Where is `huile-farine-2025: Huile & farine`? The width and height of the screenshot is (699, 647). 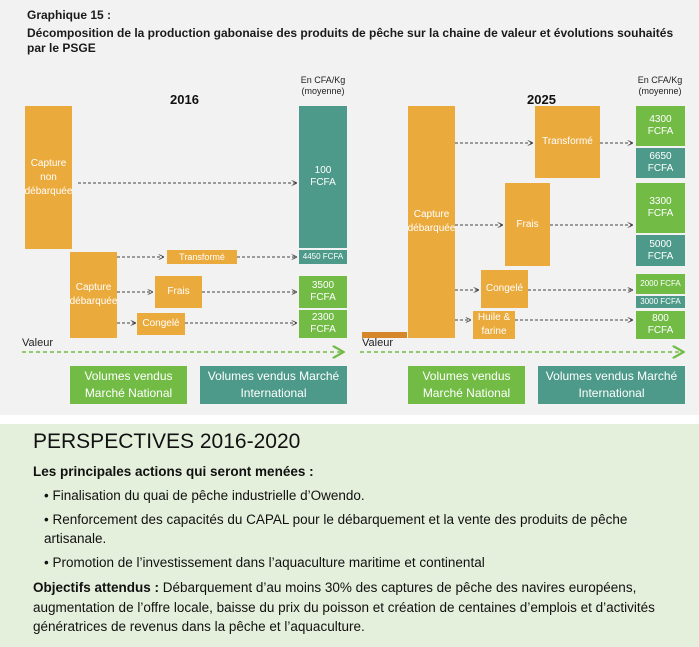
huile-farine-2025: Huile & farine is located at coordinates (494, 325).